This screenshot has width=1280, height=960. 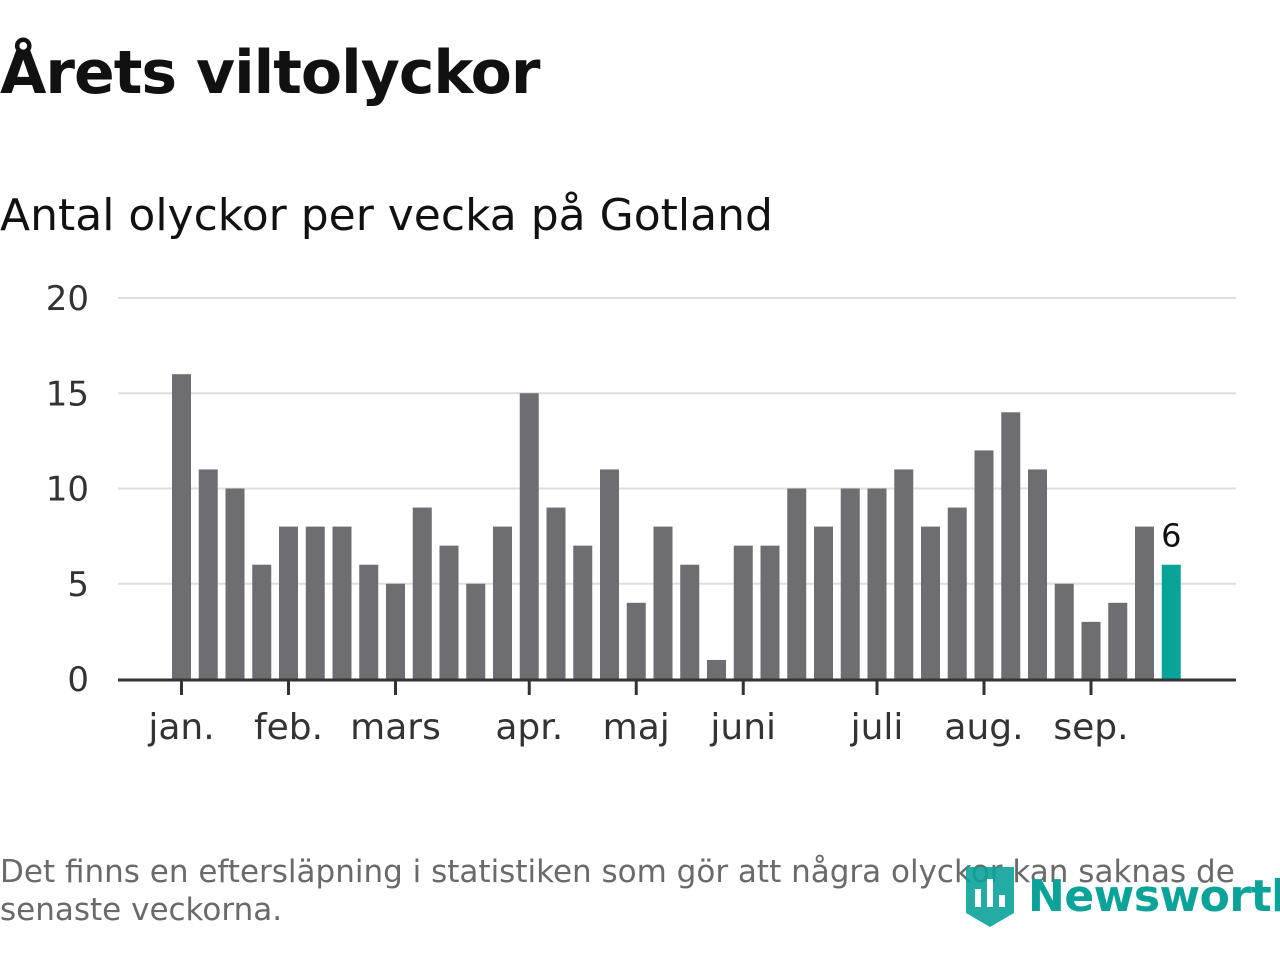 What do you see at coordinates (78, 585) in the screenshot?
I see `y-tick-label: 5` at bounding box center [78, 585].